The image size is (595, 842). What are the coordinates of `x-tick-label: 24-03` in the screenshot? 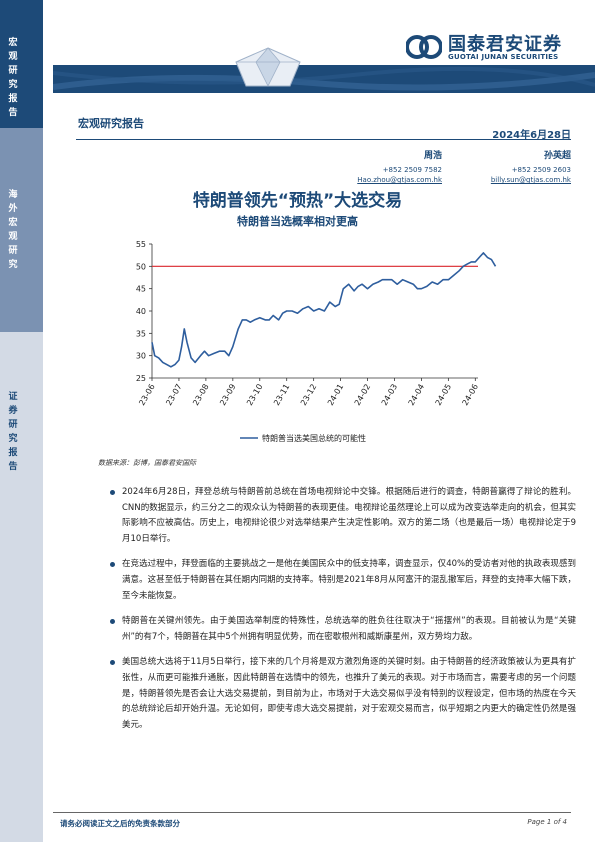 It's located at (389, 395).